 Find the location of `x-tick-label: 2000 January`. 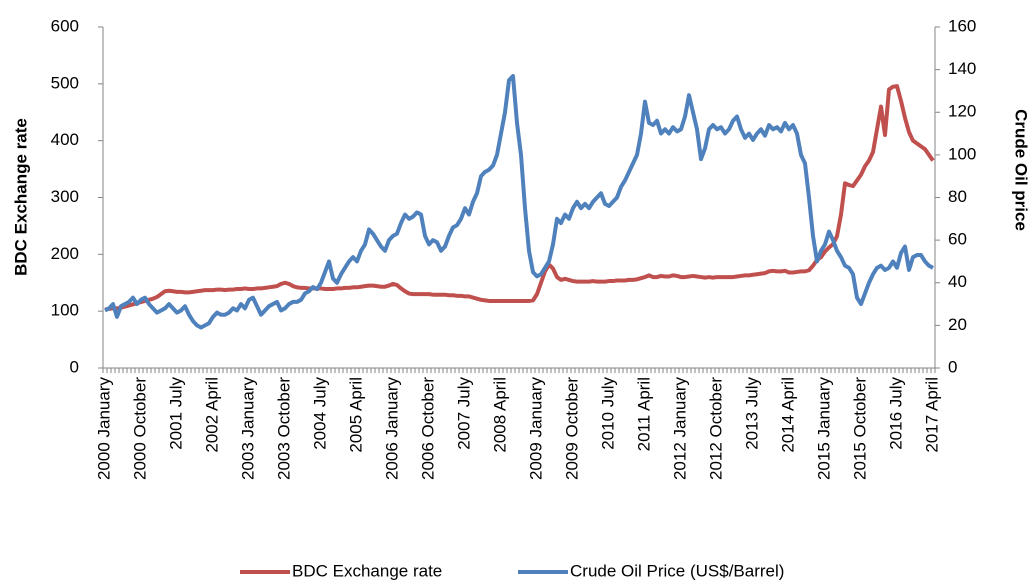

x-tick-label: 2000 January is located at coordinates (103, 429).